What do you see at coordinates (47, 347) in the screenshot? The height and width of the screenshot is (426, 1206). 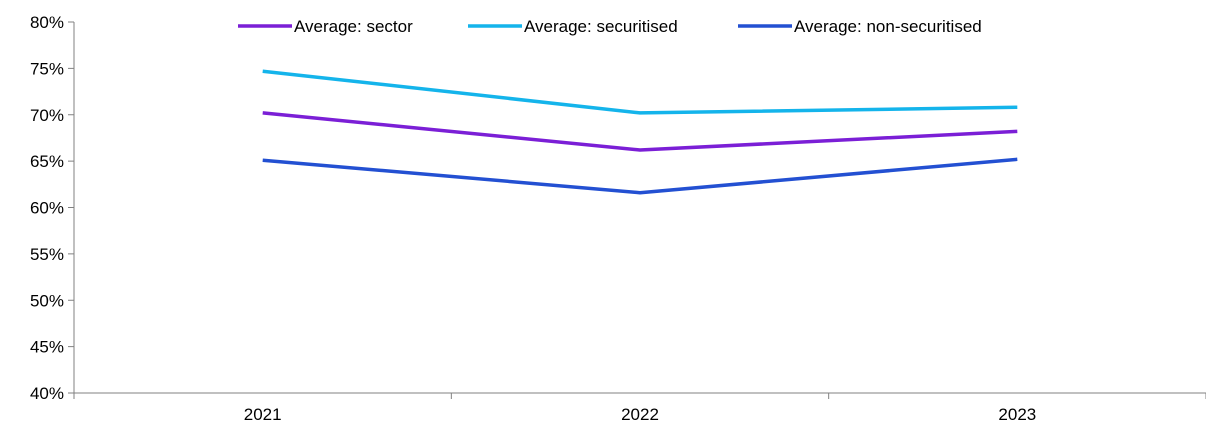 I see `y-tick-label: 45%` at bounding box center [47, 347].